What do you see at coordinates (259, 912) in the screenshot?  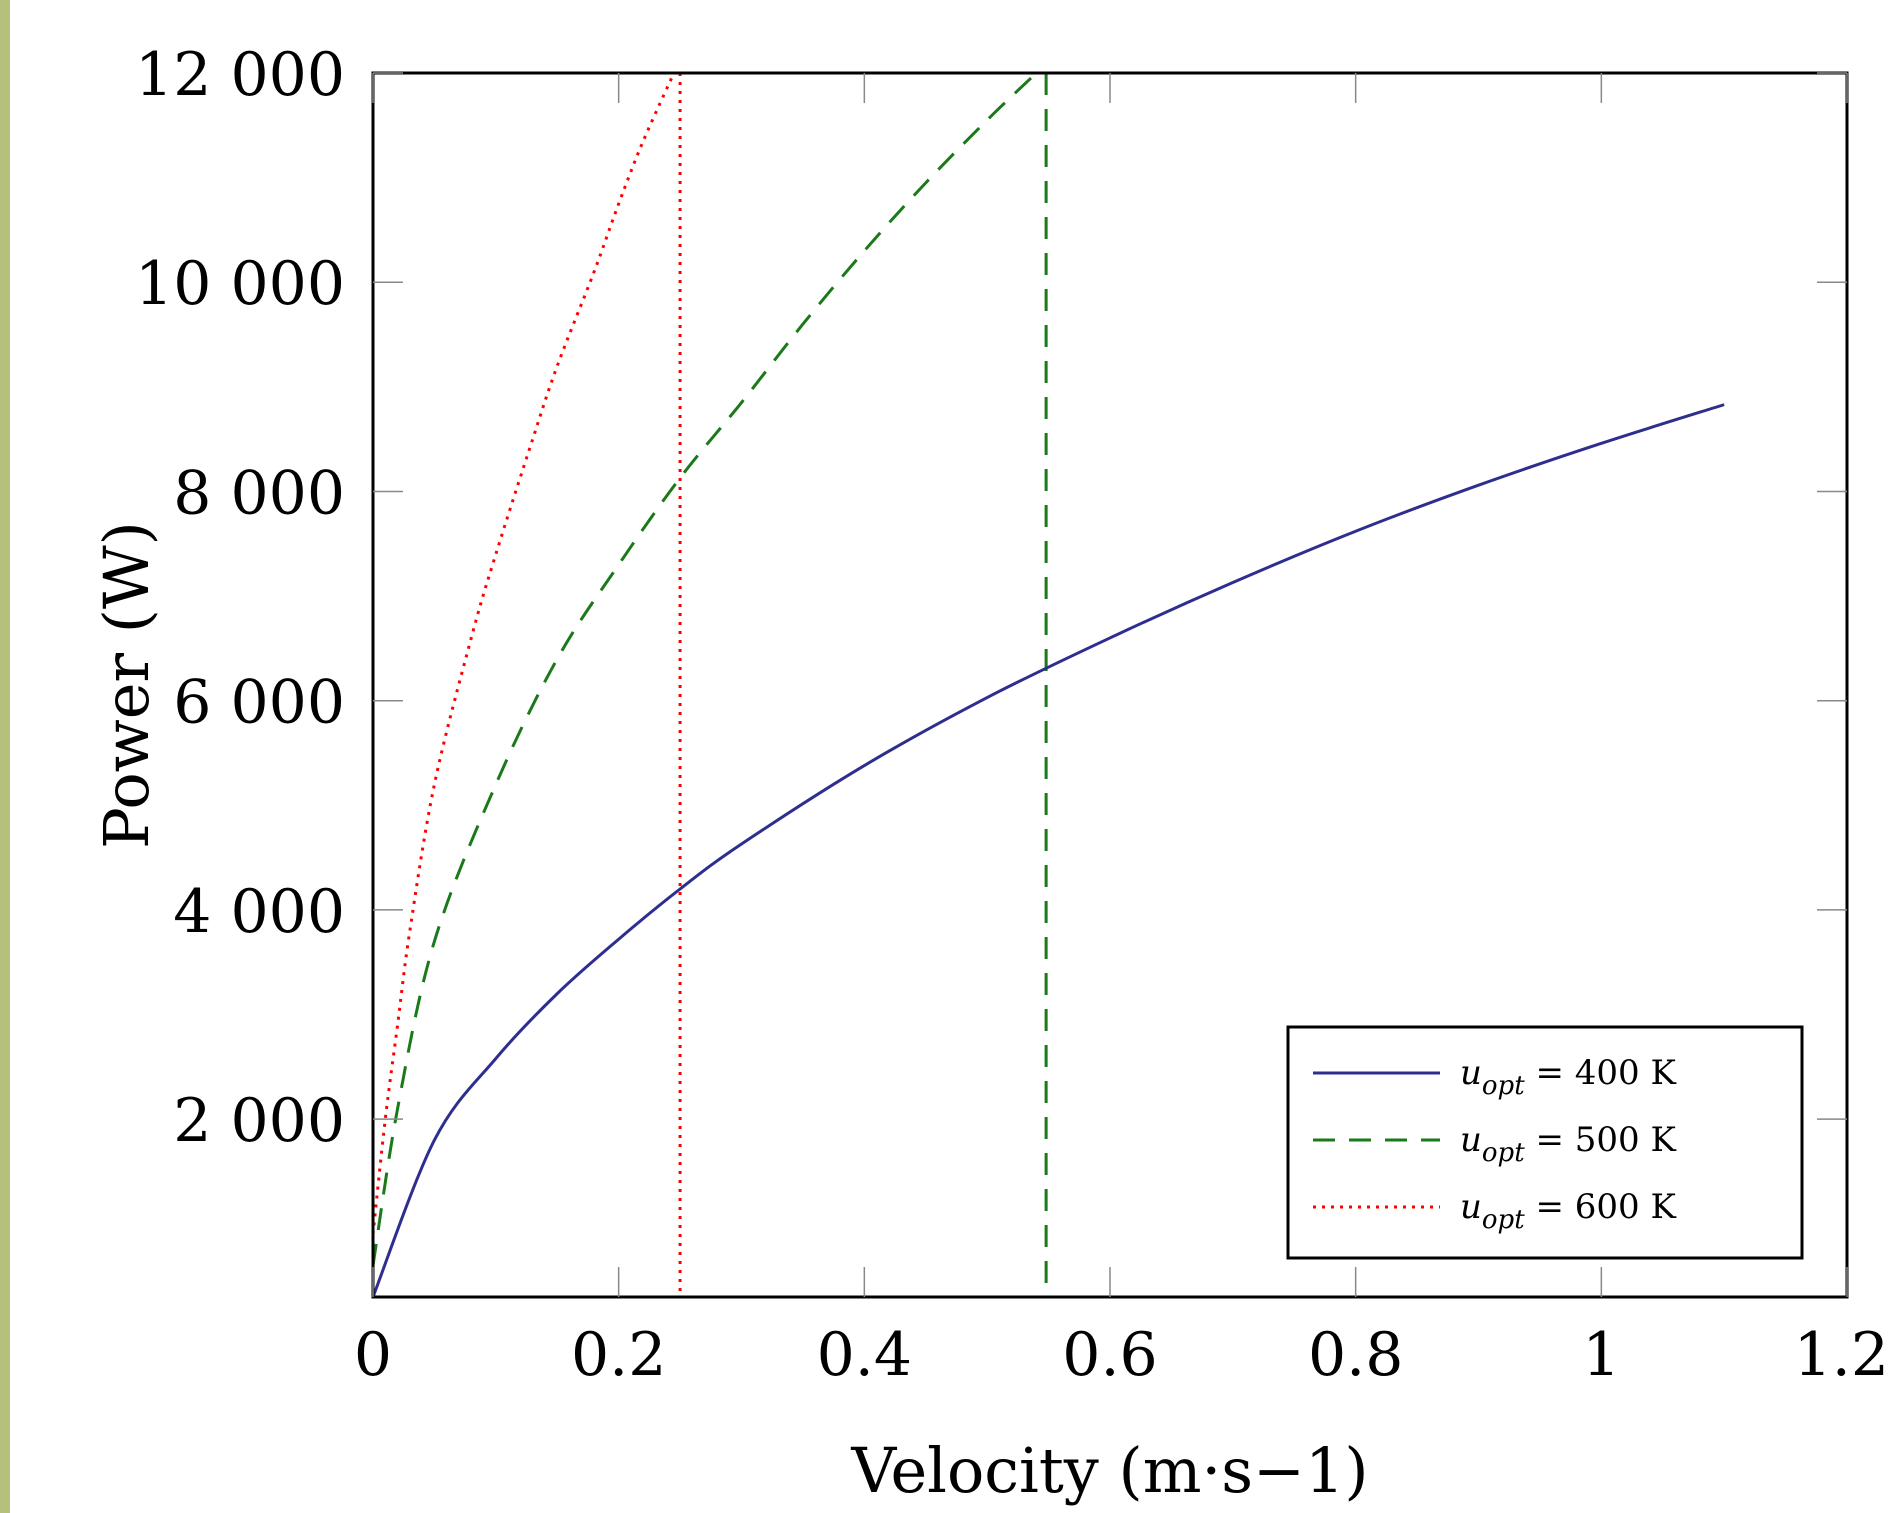 I see `y-tick-label: 4 000` at bounding box center [259, 912].